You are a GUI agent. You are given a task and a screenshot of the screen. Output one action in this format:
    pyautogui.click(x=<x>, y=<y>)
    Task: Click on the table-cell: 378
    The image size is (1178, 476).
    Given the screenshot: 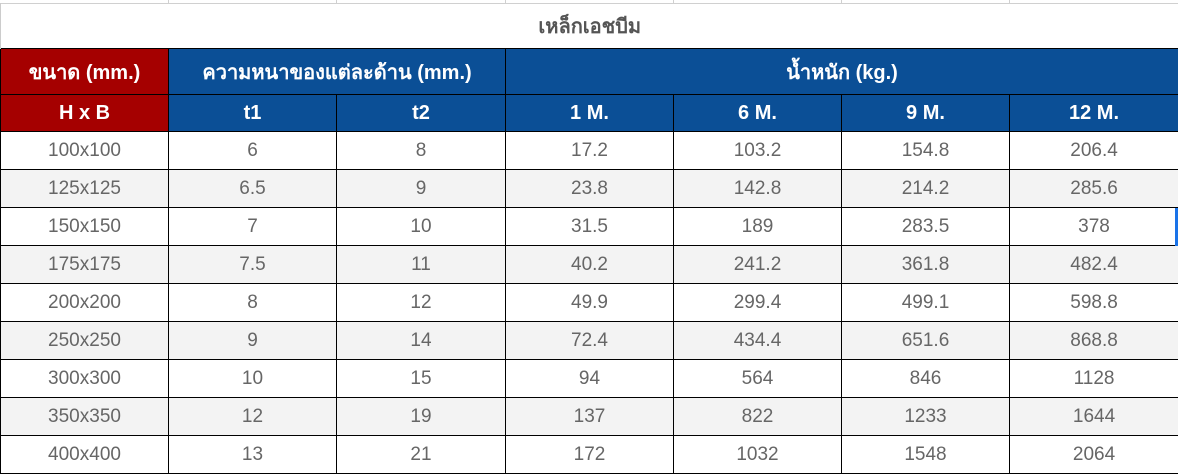 What is the action you would take?
    pyautogui.click(x=1093, y=226)
    